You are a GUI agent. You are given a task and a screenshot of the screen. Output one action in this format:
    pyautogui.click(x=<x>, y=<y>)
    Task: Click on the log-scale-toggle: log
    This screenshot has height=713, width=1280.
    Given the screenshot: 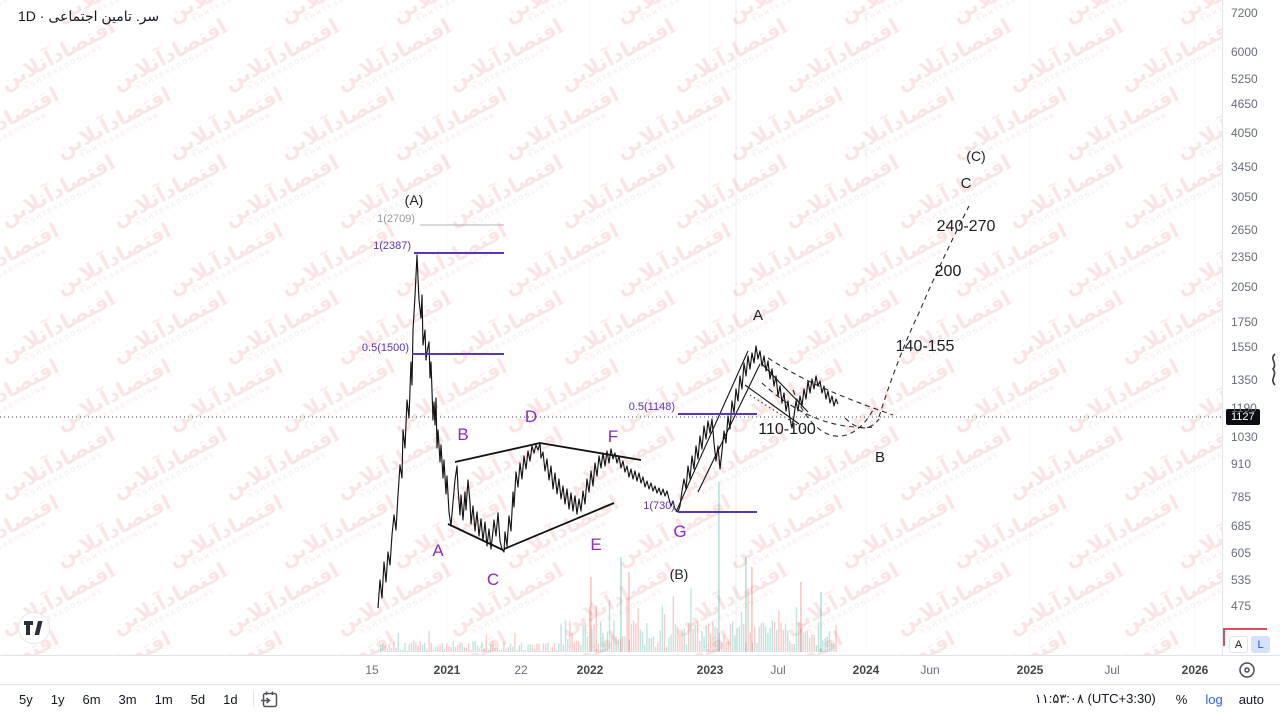 What is the action you would take?
    pyautogui.click(x=1214, y=699)
    